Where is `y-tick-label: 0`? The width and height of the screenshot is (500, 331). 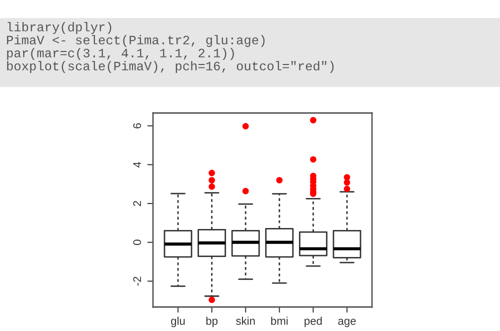 y-tick-label: 0 is located at coordinates (137, 242).